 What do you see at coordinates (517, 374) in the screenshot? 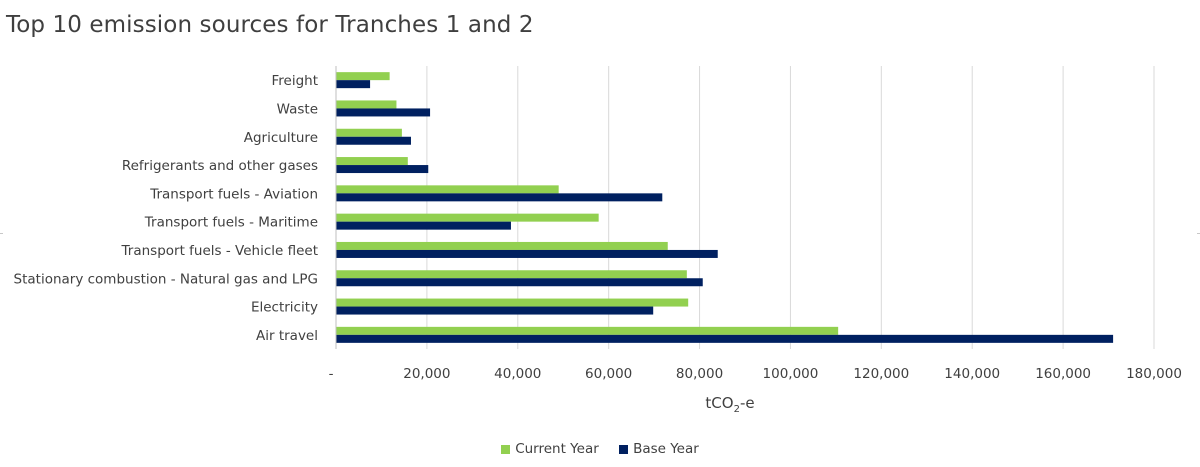
I see `x-tick-label: 40,000` at bounding box center [517, 374].